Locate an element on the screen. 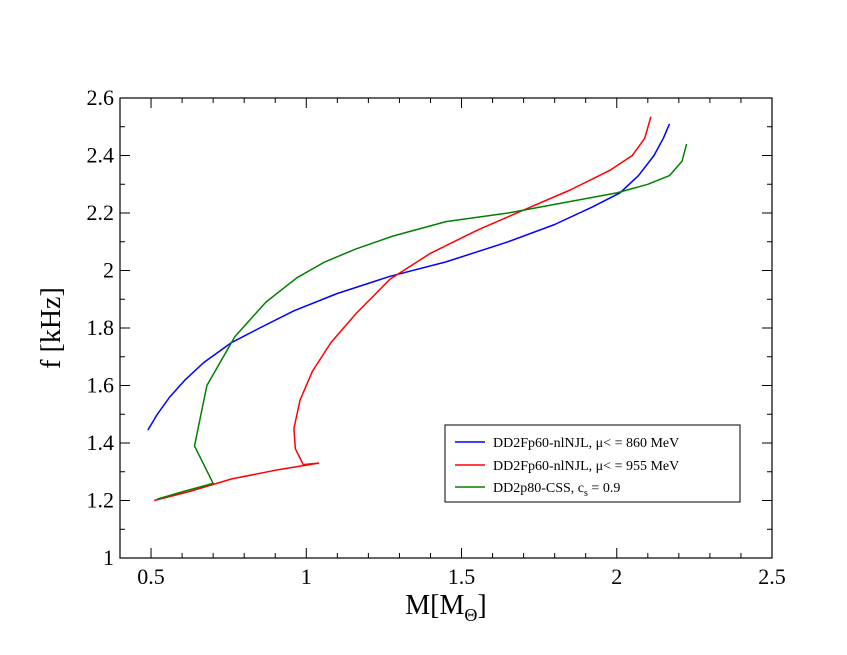  legend-label-0: DD2Fp60-nlNJL, μ< = 860 MeV is located at coordinates (586, 443).